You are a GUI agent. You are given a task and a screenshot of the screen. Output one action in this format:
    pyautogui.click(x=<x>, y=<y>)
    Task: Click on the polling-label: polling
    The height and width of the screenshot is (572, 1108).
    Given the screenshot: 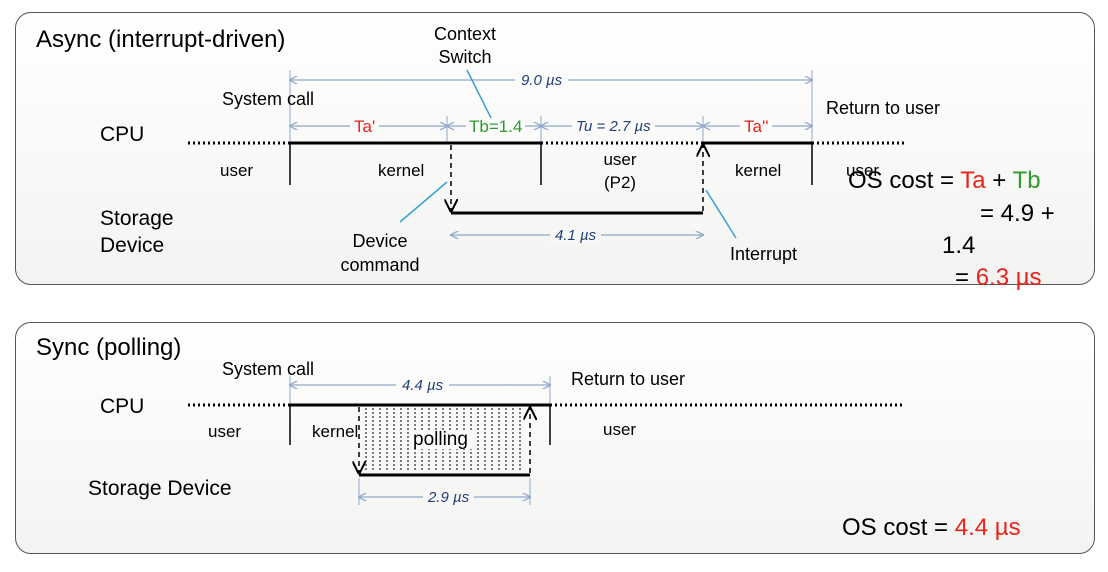 What is the action you would take?
    pyautogui.click(x=440, y=439)
    